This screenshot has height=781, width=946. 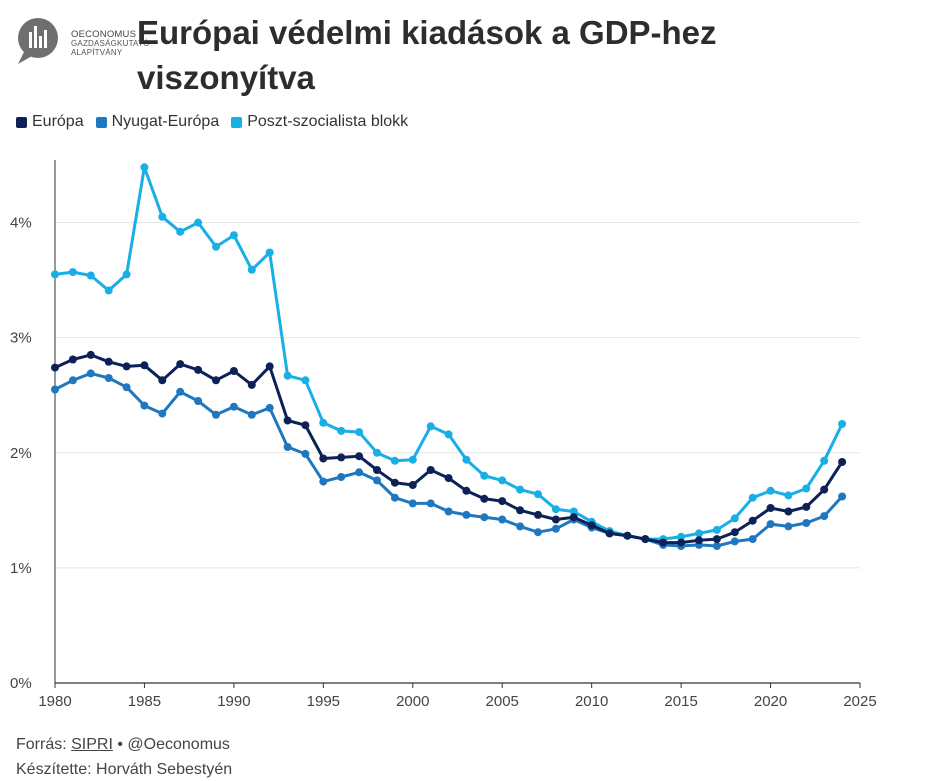 What do you see at coordinates (58, 121) in the screenshot?
I see `legend-label-europa: Európa` at bounding box center [58, 121].